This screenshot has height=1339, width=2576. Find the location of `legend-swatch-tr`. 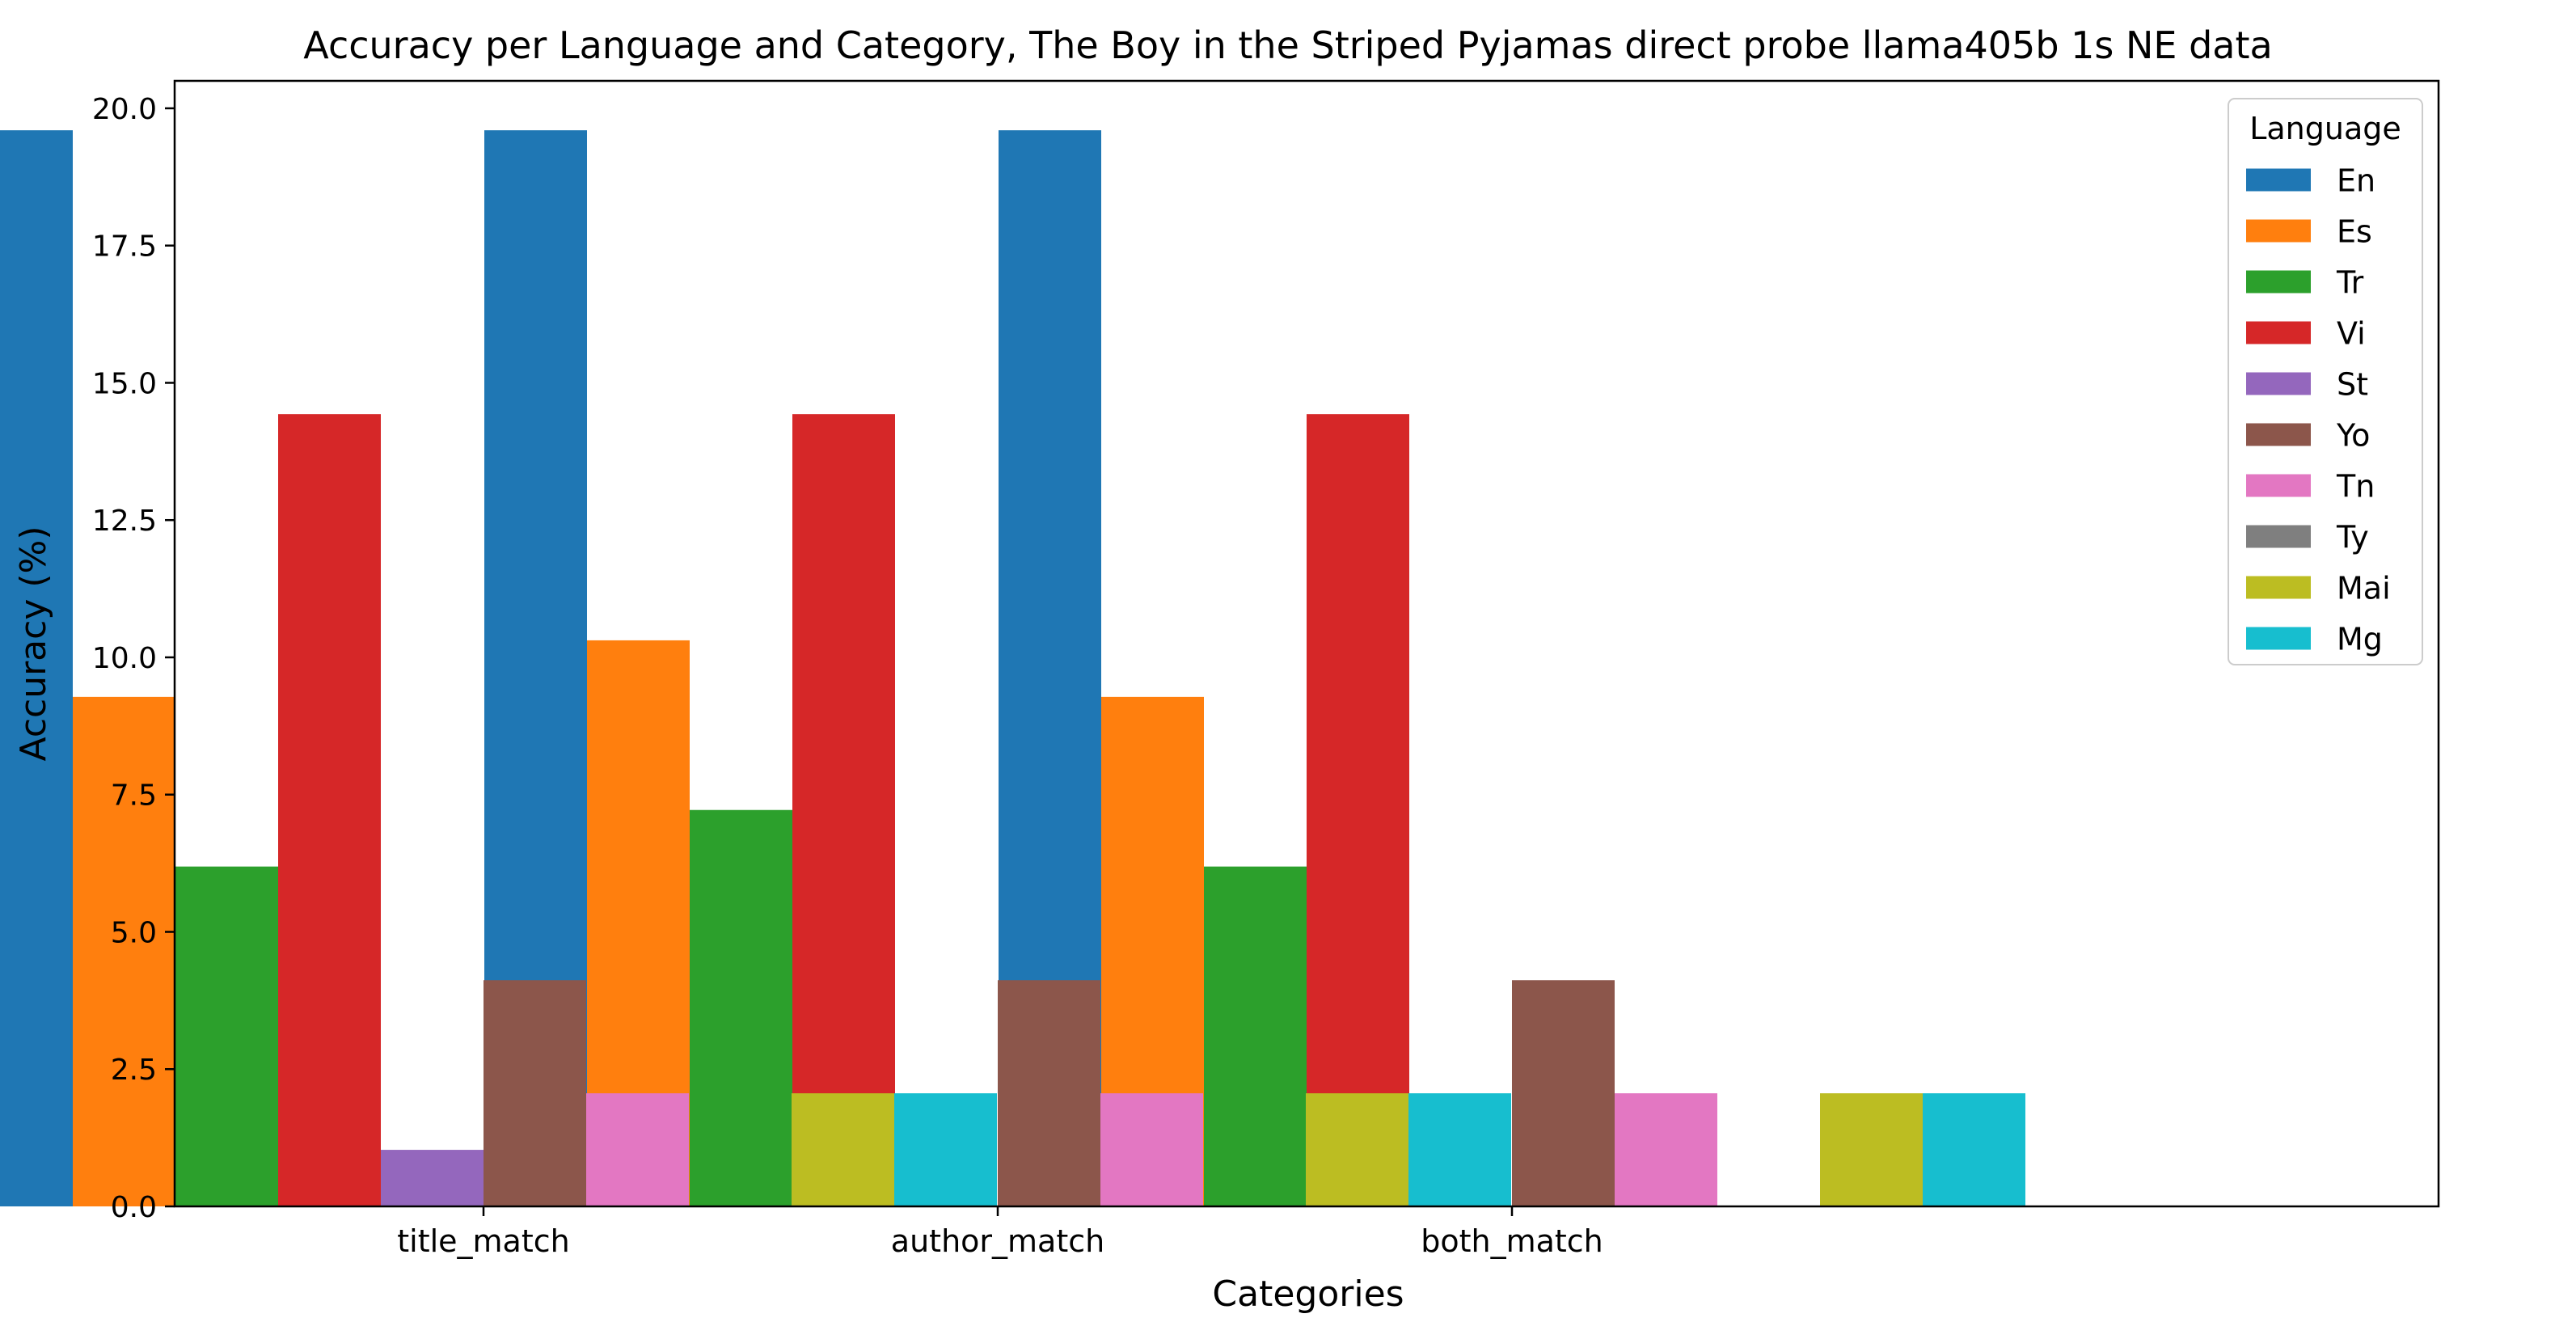

legend-swatch-tr is located at coordinates (2278, 282).